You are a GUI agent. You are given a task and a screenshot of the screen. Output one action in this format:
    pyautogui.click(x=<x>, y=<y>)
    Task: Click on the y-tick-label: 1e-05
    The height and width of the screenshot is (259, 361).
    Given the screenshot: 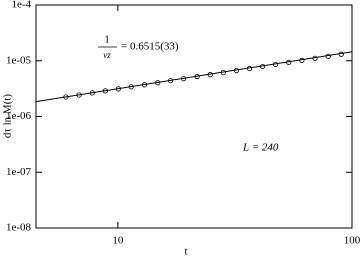 What is the action you would take?
    pyautogui.click(x=19, y=60)
    